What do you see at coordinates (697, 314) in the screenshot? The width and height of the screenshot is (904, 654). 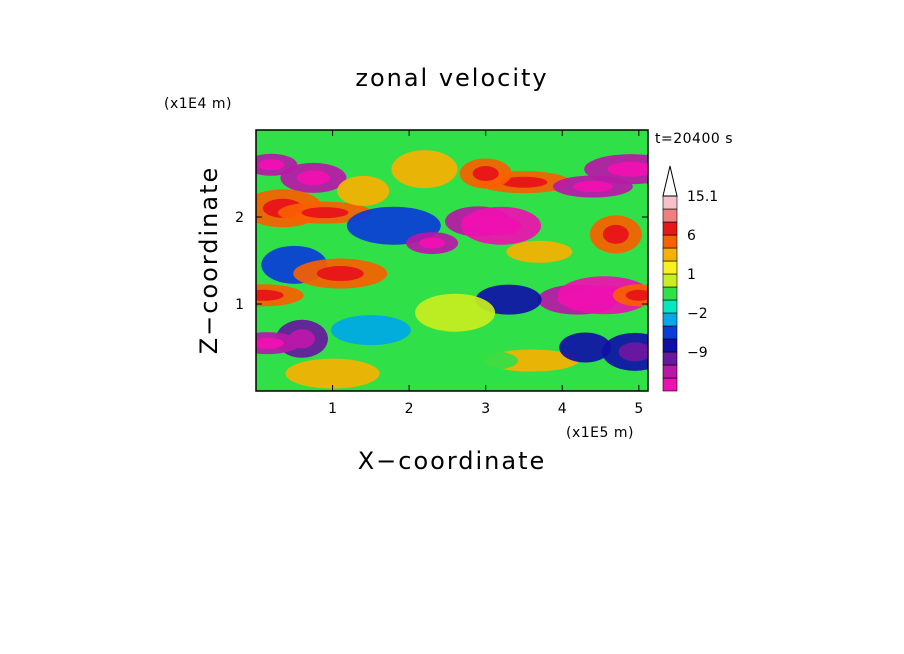 I see `colorbar-label: −2` at bounding box center [697, 314].